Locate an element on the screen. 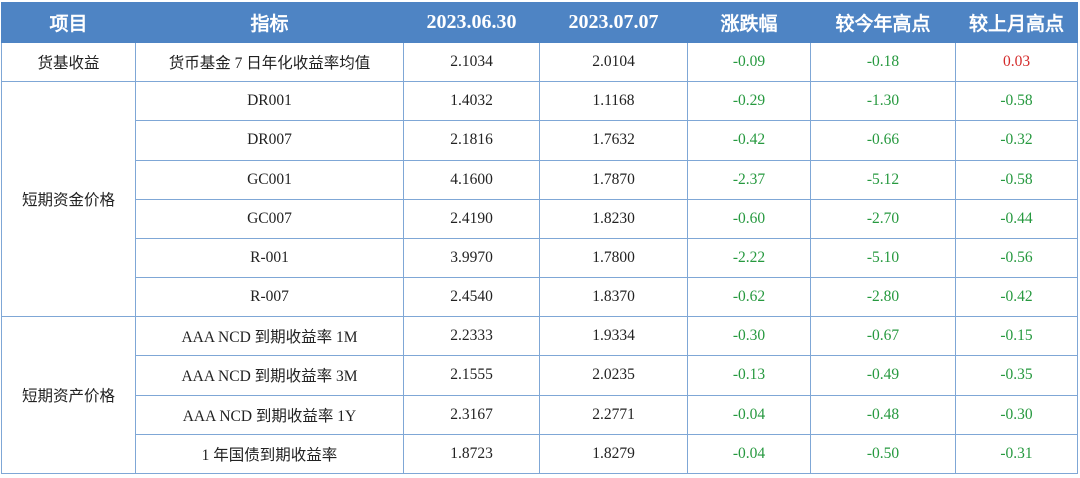 Image resolution: width=1080 pixels, height=478 pixels. vs-year-high-cell: -0.18 is located at coordinates (883, 62).